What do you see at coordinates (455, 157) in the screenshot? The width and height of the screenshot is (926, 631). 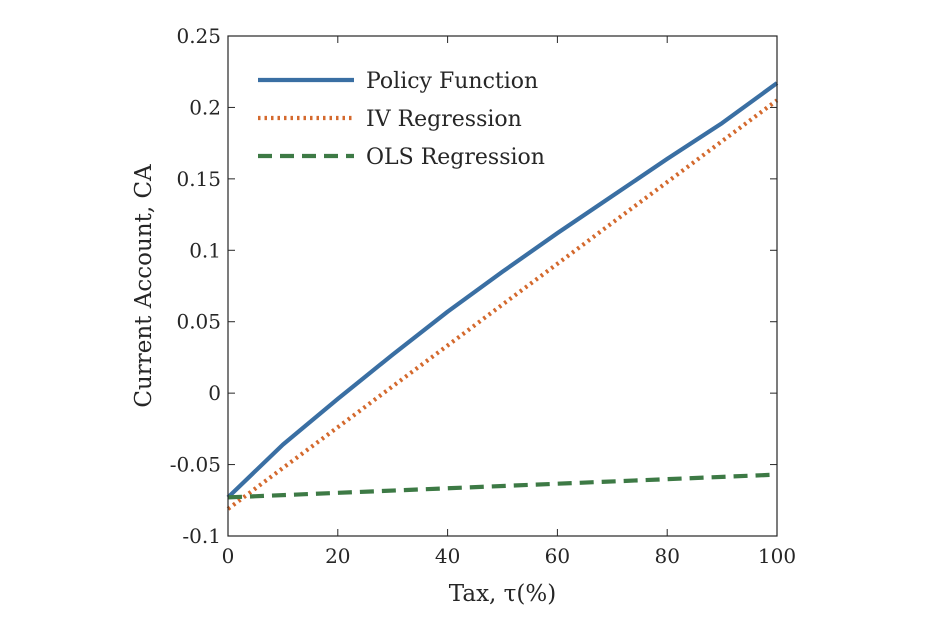 I see `legend-label-2: OLS Regression` at bounding box center [455, 157].